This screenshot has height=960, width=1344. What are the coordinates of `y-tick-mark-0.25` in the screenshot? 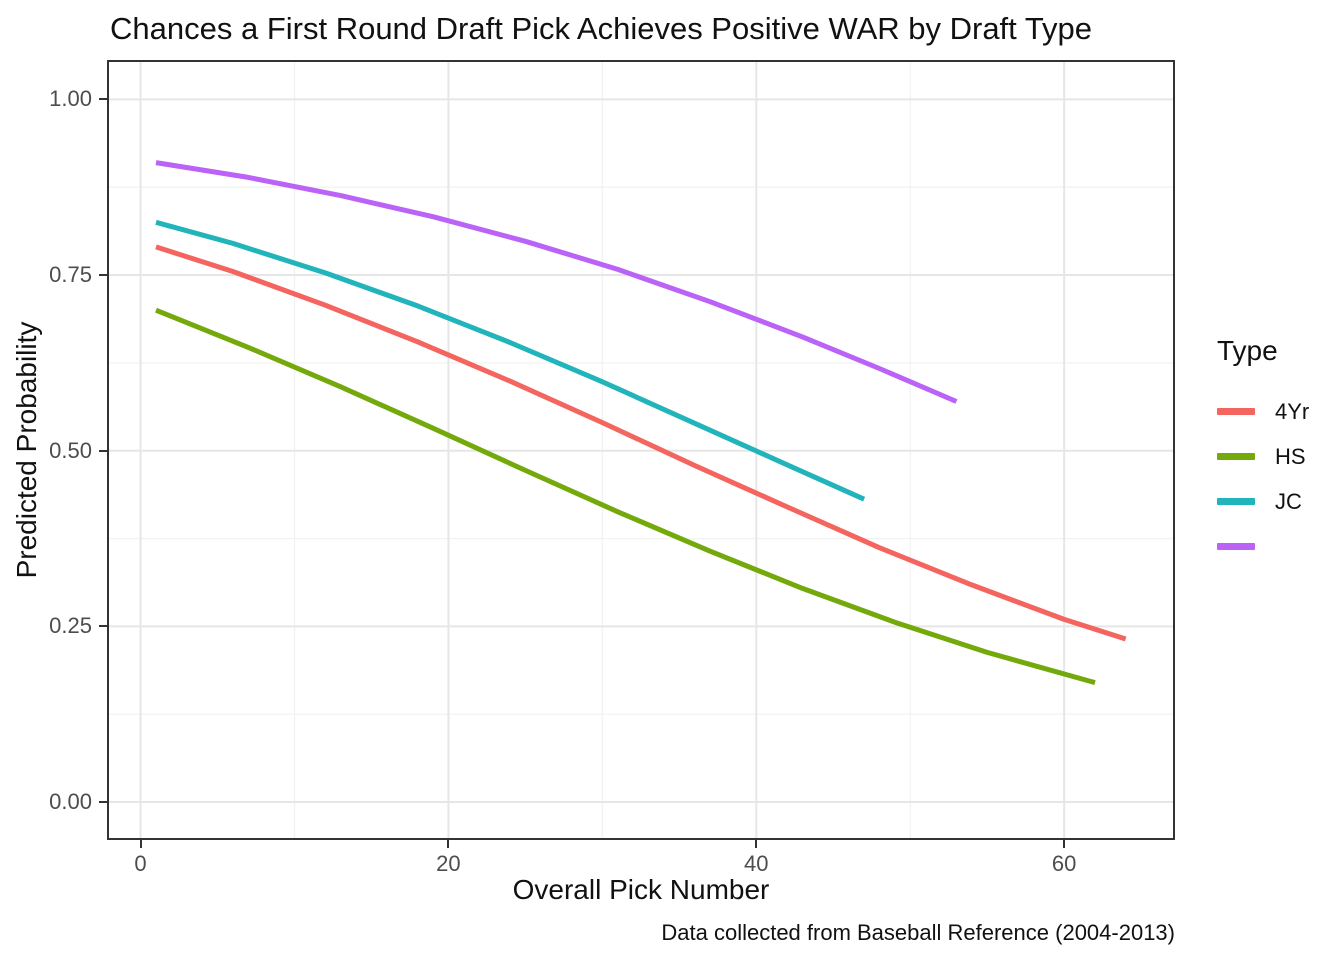 It's located at (103, 626).